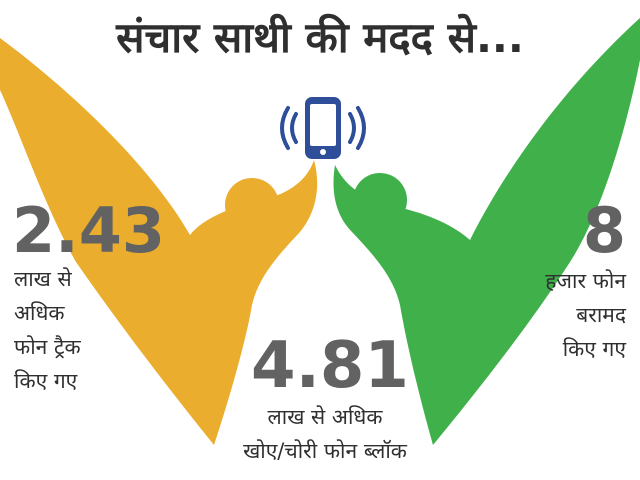 The image size is (640, 480). I want to click on caption-line: हजार फोन, so click(585, 281).